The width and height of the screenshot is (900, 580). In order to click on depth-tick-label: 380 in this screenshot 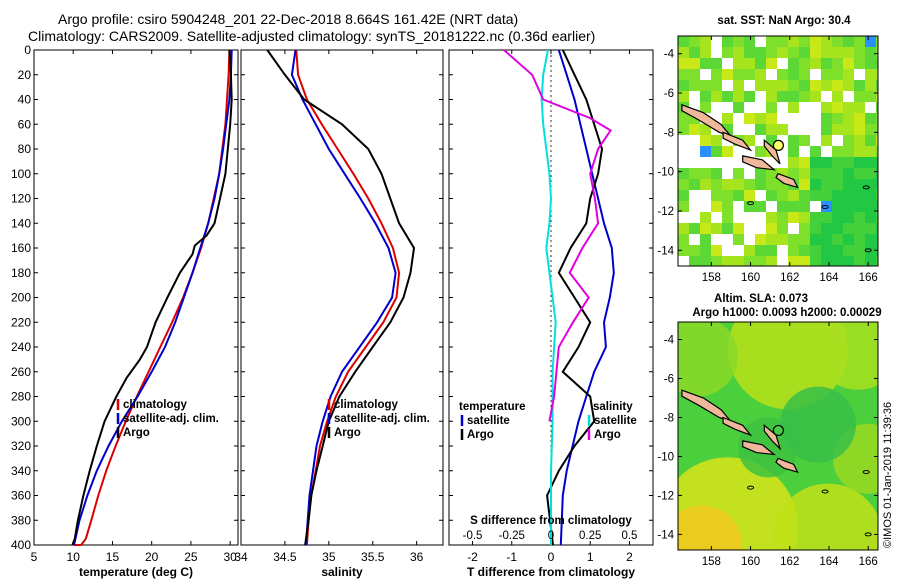, I will do `click(21, 520)`.